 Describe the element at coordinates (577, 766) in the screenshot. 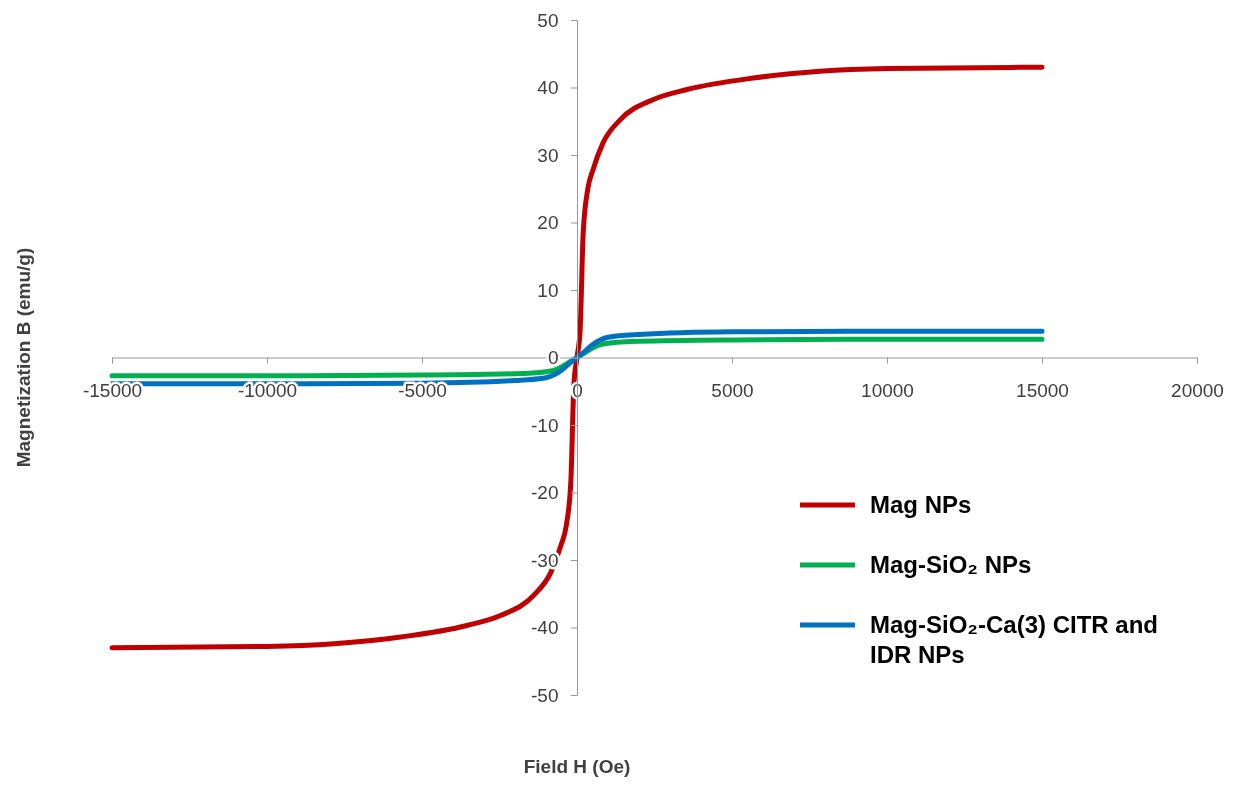

I see `x-axis-title: Field H (Oe)` at that location.